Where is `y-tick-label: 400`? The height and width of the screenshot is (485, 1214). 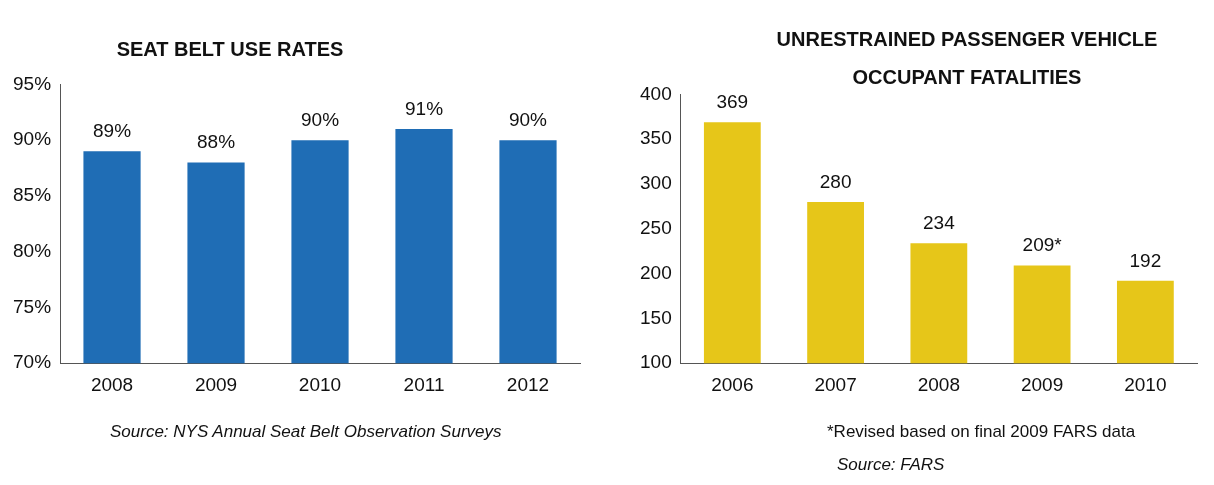 y-tick-label: 400 is located at coordinates (656, 93).